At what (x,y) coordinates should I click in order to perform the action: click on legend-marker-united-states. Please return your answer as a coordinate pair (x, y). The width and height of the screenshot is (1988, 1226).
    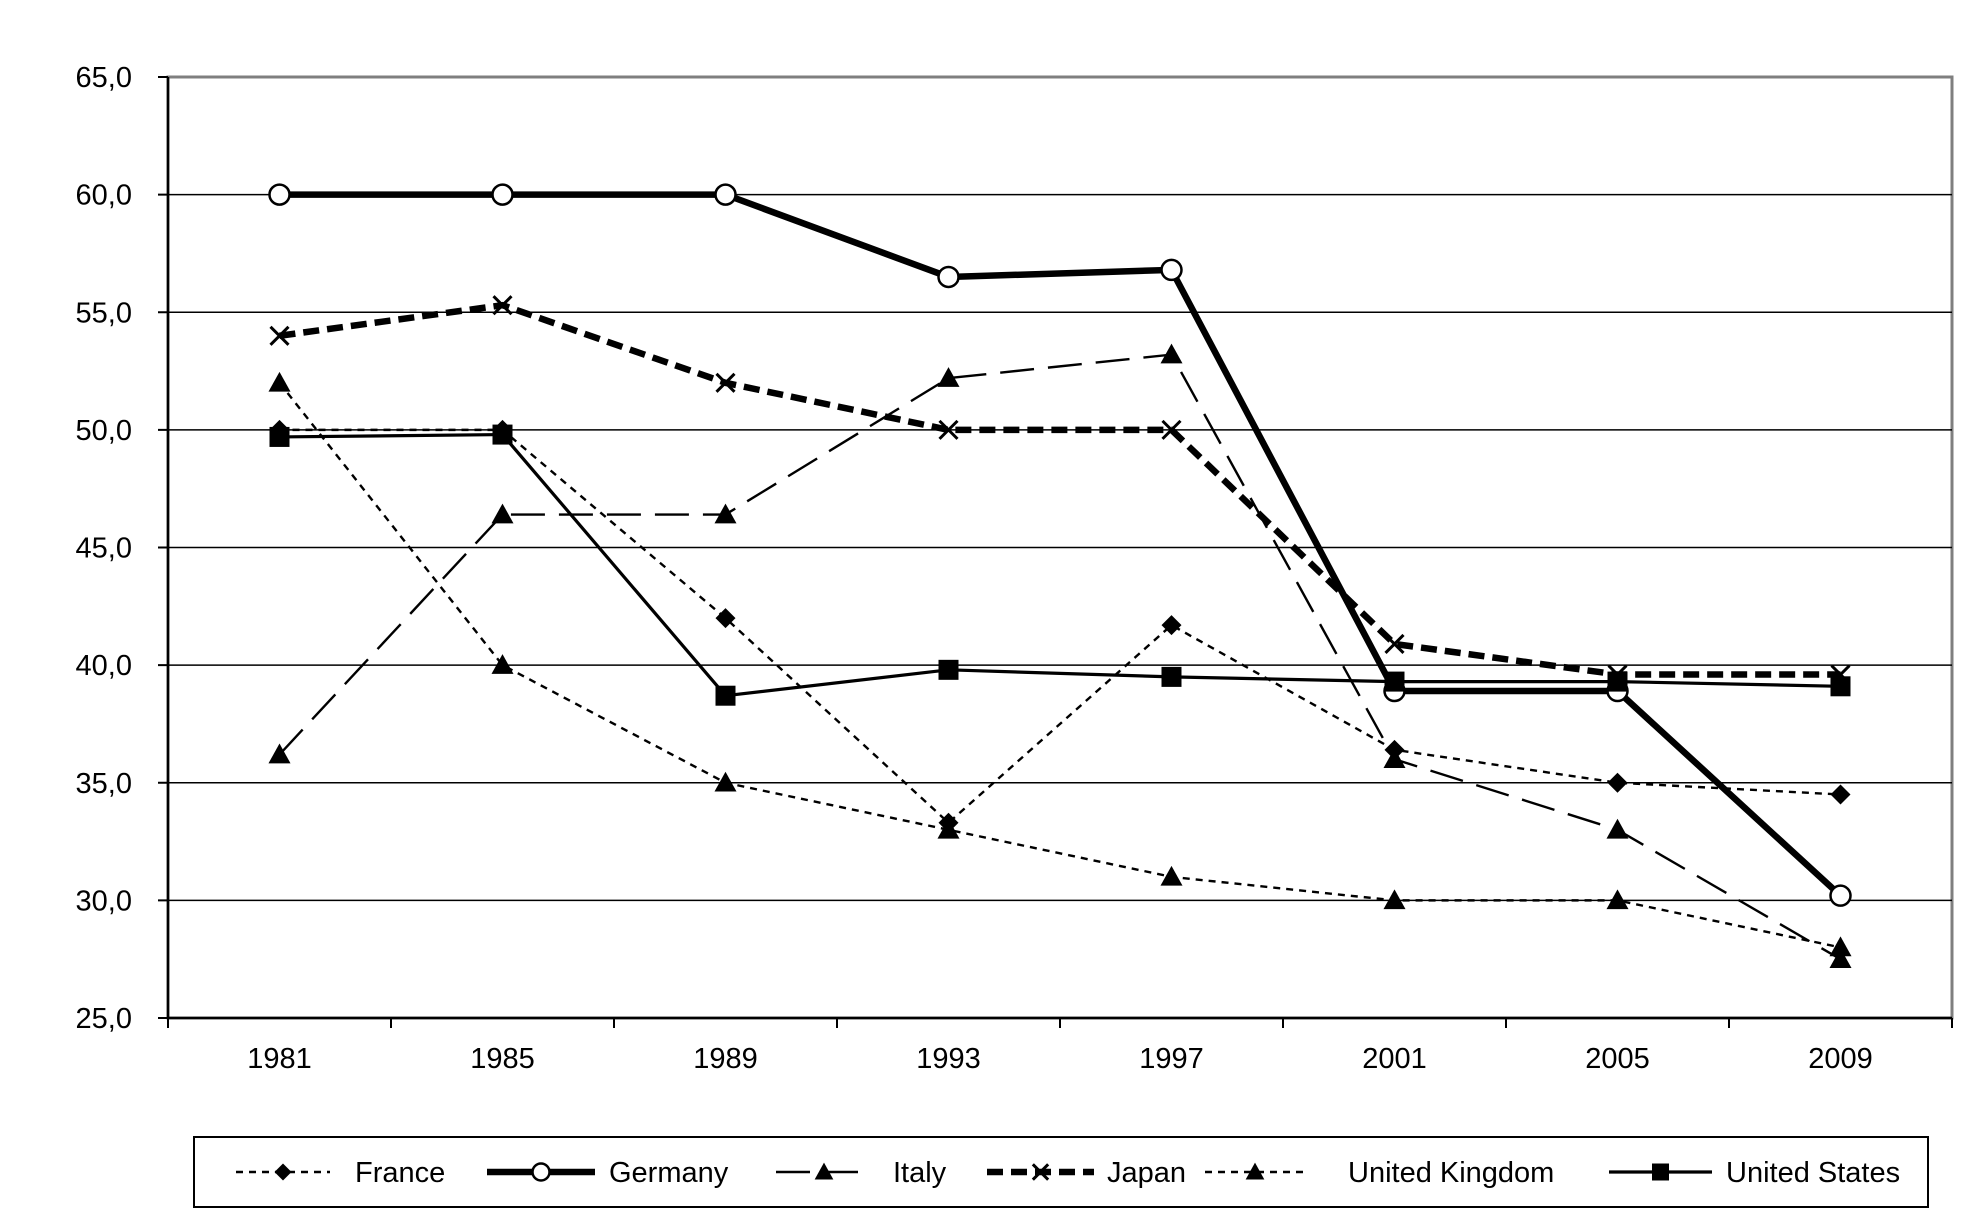
    Looking at the image, I should click on (1660, 1172).